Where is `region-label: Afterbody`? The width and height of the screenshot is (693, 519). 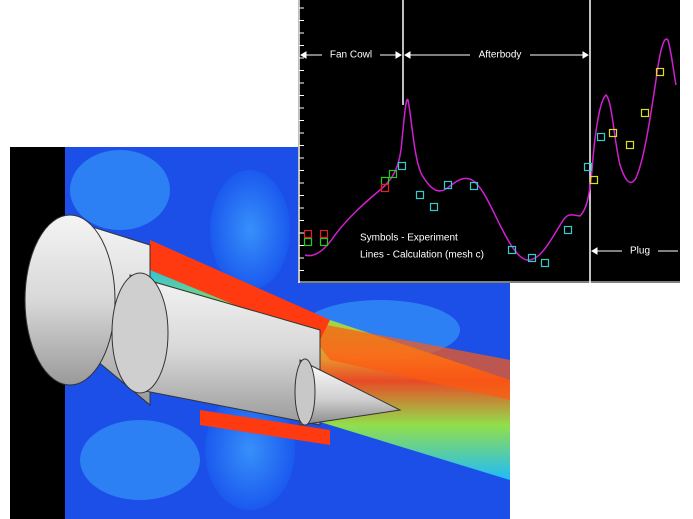 region-label: Afterbody is located at coordinates (500, 55).